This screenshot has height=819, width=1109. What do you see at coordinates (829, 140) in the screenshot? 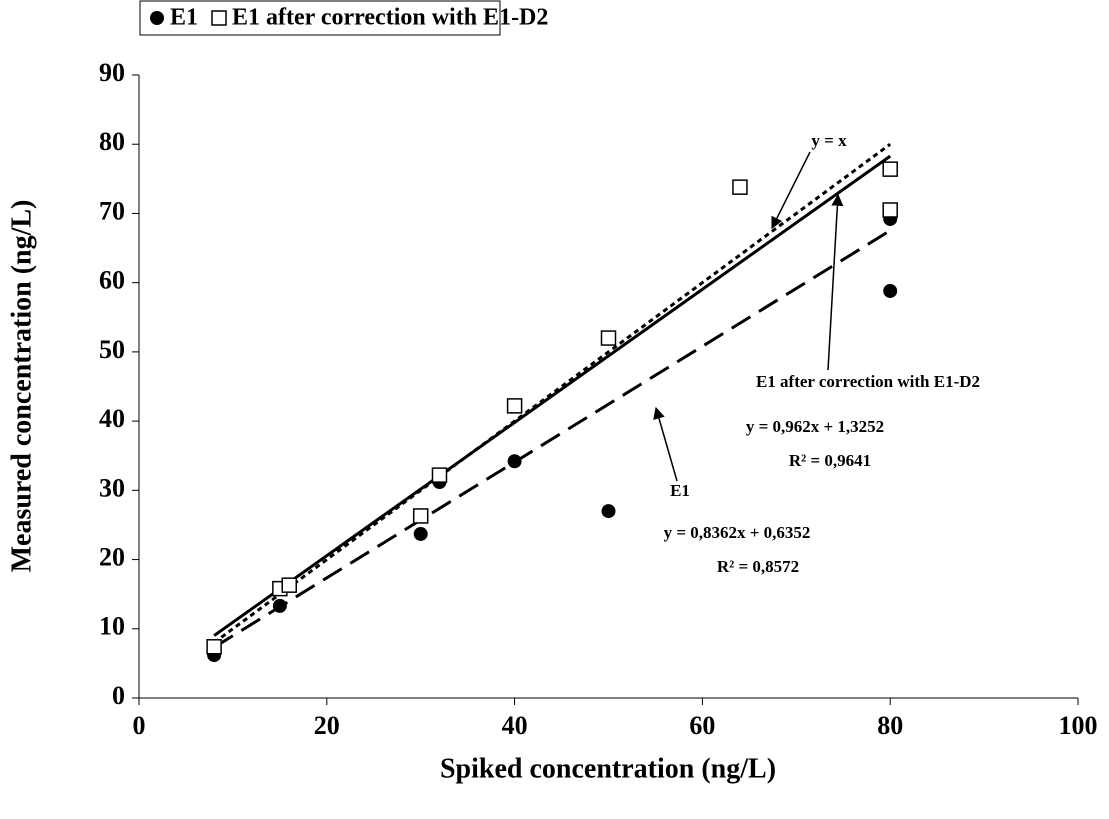
I see `annotation: y = x` at bounding box center [829, 140].